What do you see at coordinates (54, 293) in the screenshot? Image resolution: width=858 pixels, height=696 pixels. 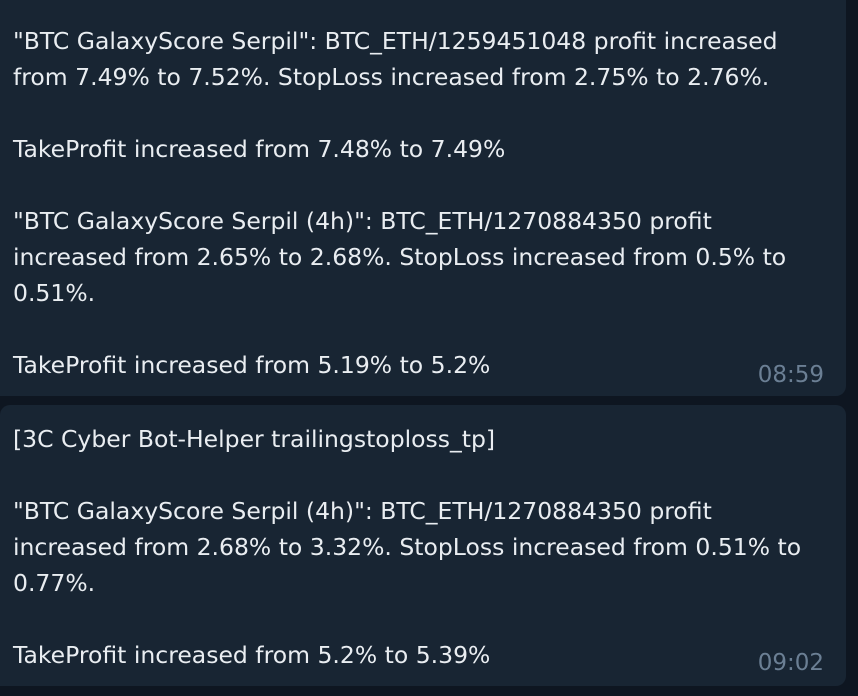 I see `message-text-line: 0.51%.` at bounding box center [54, 293].